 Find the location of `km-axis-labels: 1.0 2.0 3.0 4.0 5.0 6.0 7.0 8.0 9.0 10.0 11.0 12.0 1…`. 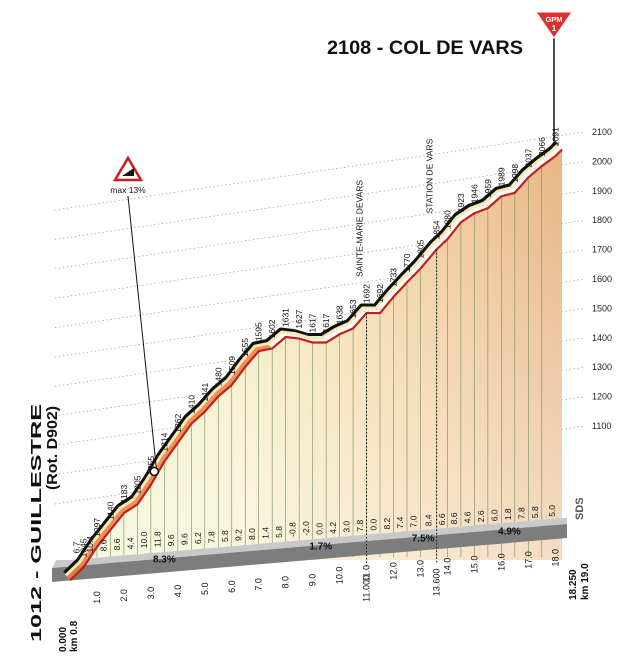

km-axis-labels: 1.0 2.0 3.0 4.0 5.0 6.0 7.0 8.0 9.0 10.0 11.0 12.0 1… is located at coordinates (326, 576).